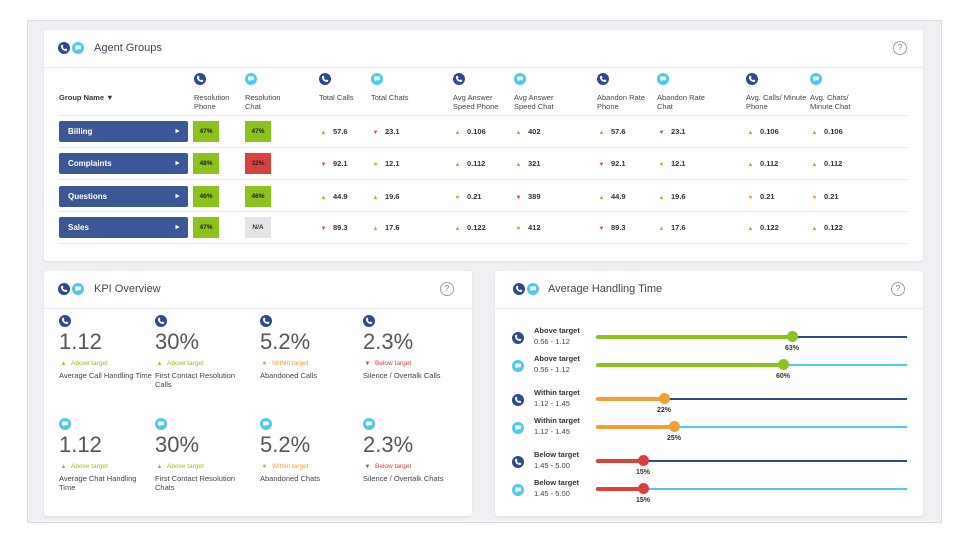 Image resolution: width=960 pixels, height=537 pixels. Describe the element at coordinates (678, 227) in the screenshot. I see `metric-value: 17.6` at that location.